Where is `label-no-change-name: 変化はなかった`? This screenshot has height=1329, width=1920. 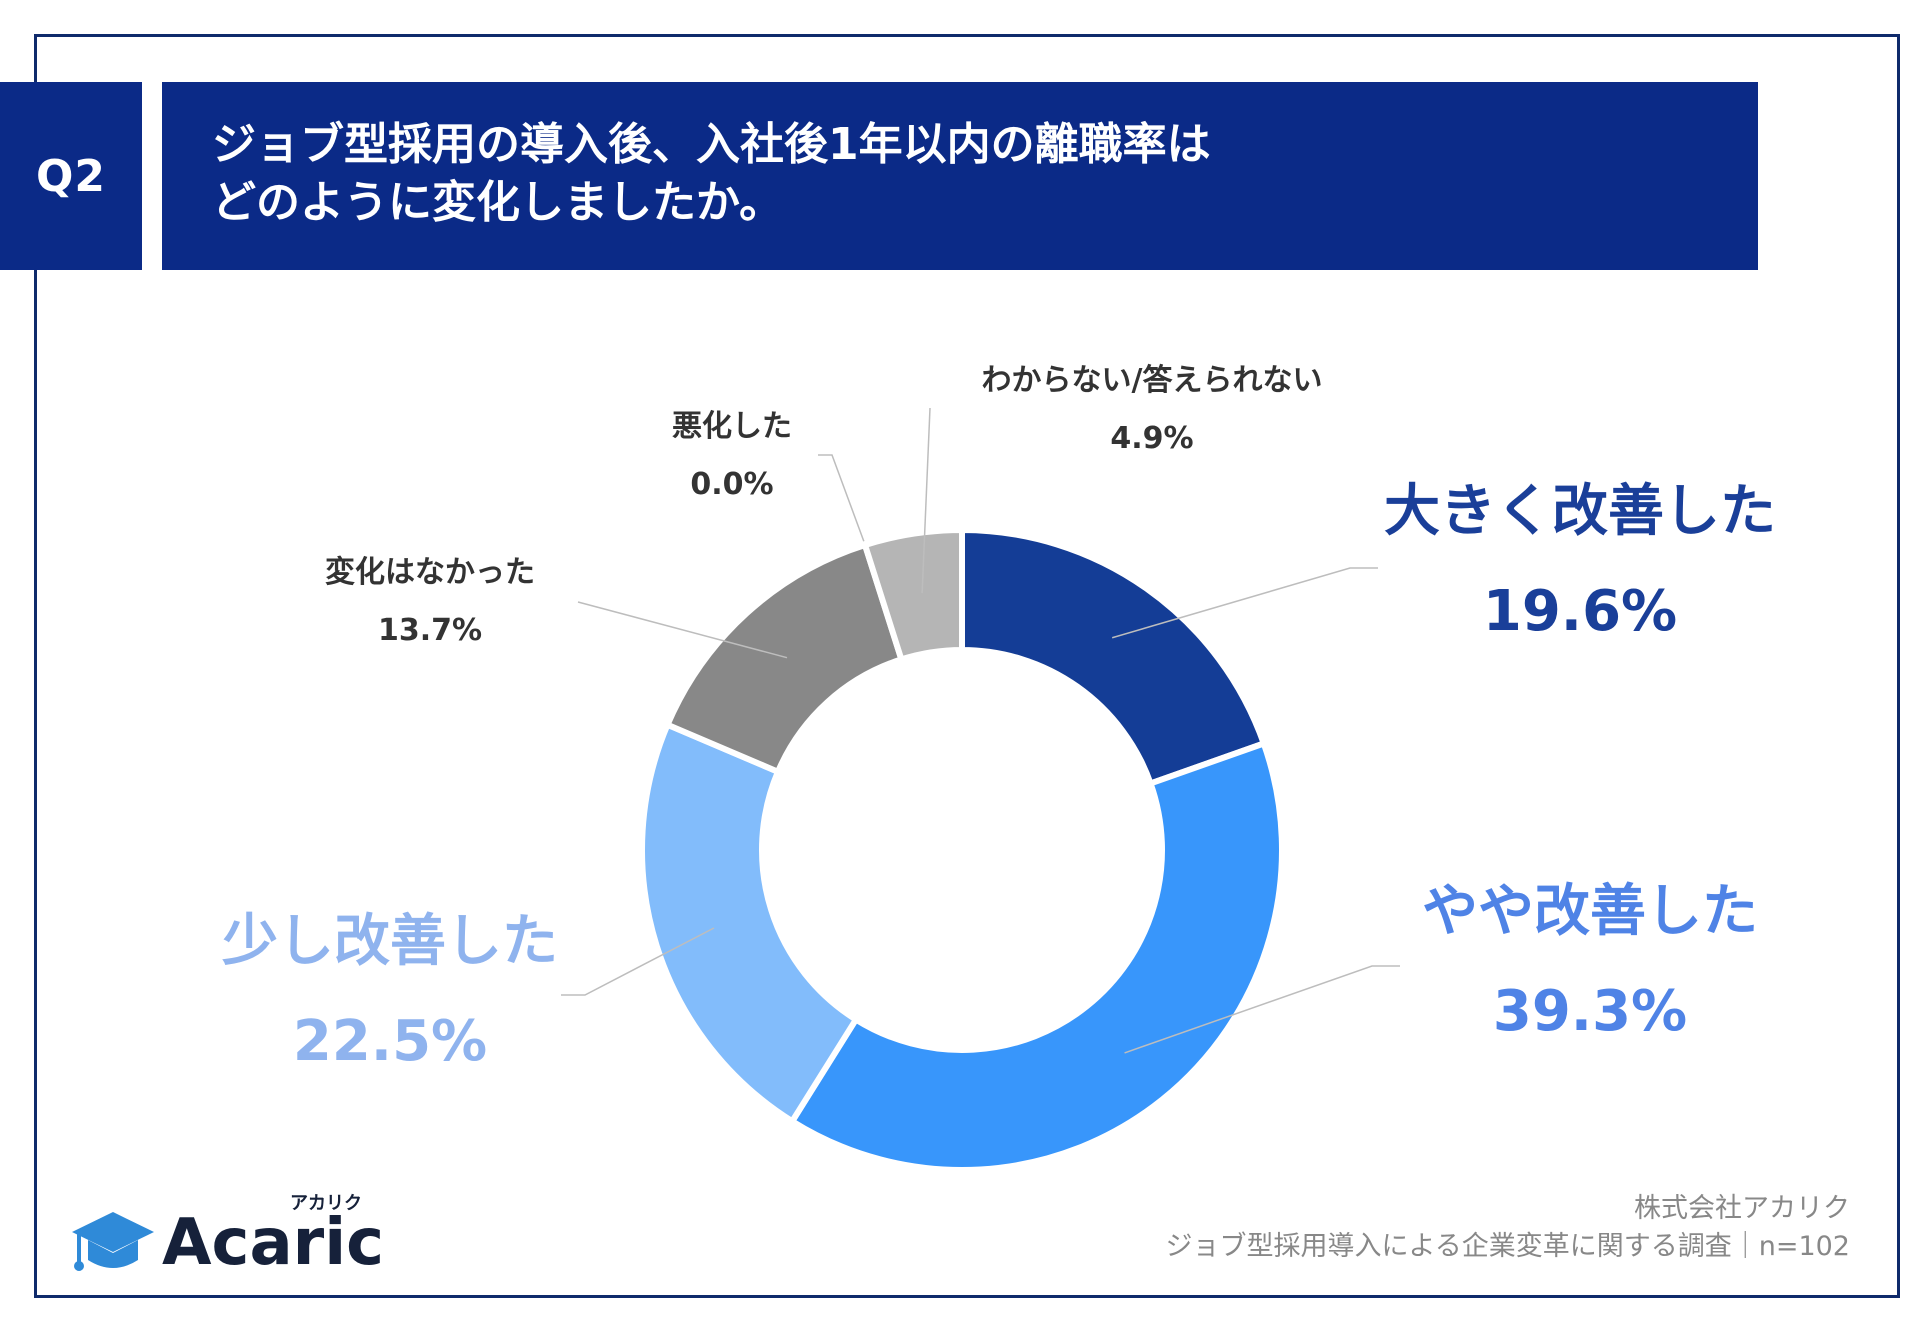
label-no-change-name: 変化はなかった is located at coordinates (430, 572).